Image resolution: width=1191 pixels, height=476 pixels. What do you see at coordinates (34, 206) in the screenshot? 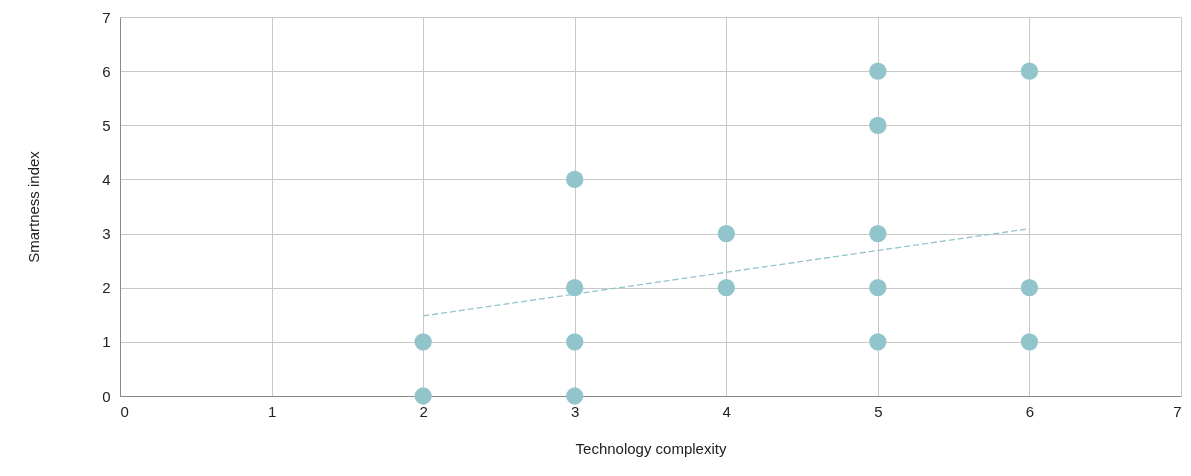
I see `y-axis-title: Smartness index` at bounding box center [34, 206].